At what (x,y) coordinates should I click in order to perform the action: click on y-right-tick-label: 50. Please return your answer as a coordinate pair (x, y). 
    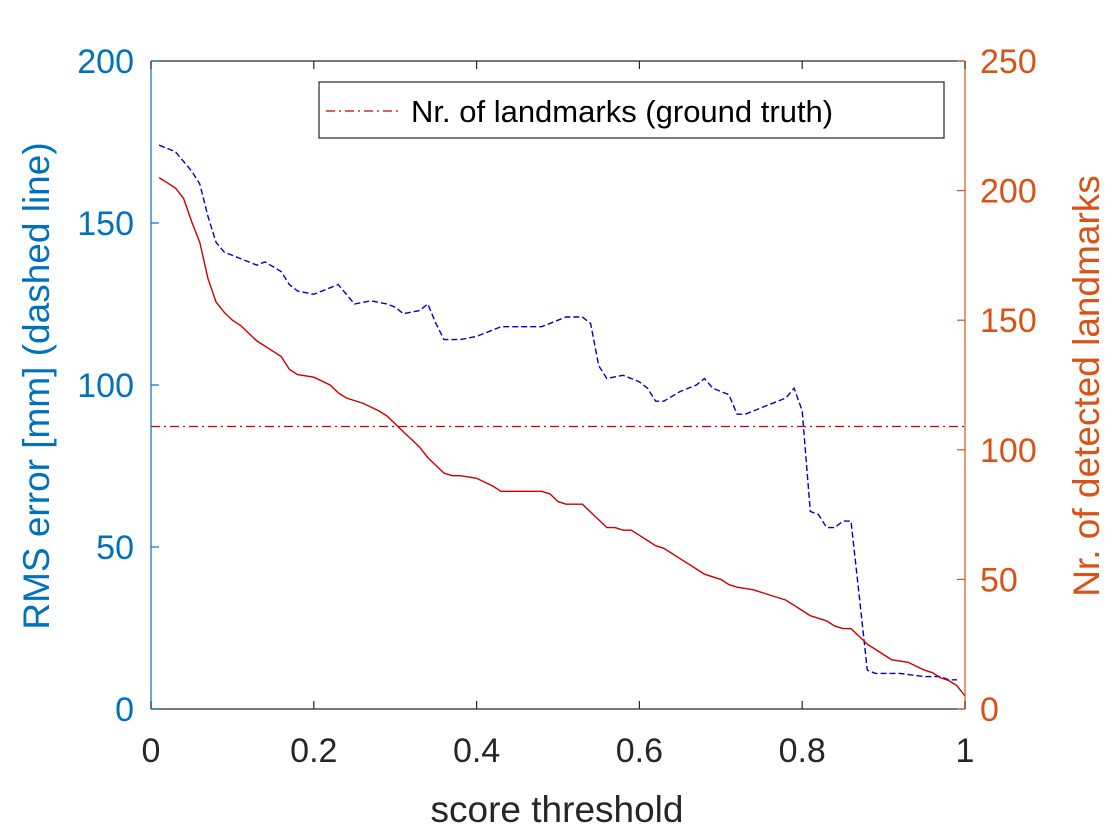
    Looking at the image, I should click on (999, 580).